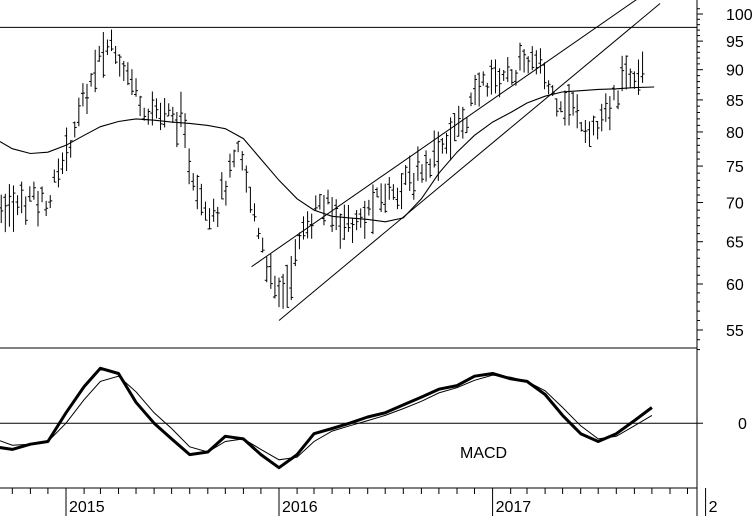 The width and height of the screenshot is (752, 521). Describe the element at coordinates (713, 507) in the screenshot. I see `x-tick-label: 2` at that location.